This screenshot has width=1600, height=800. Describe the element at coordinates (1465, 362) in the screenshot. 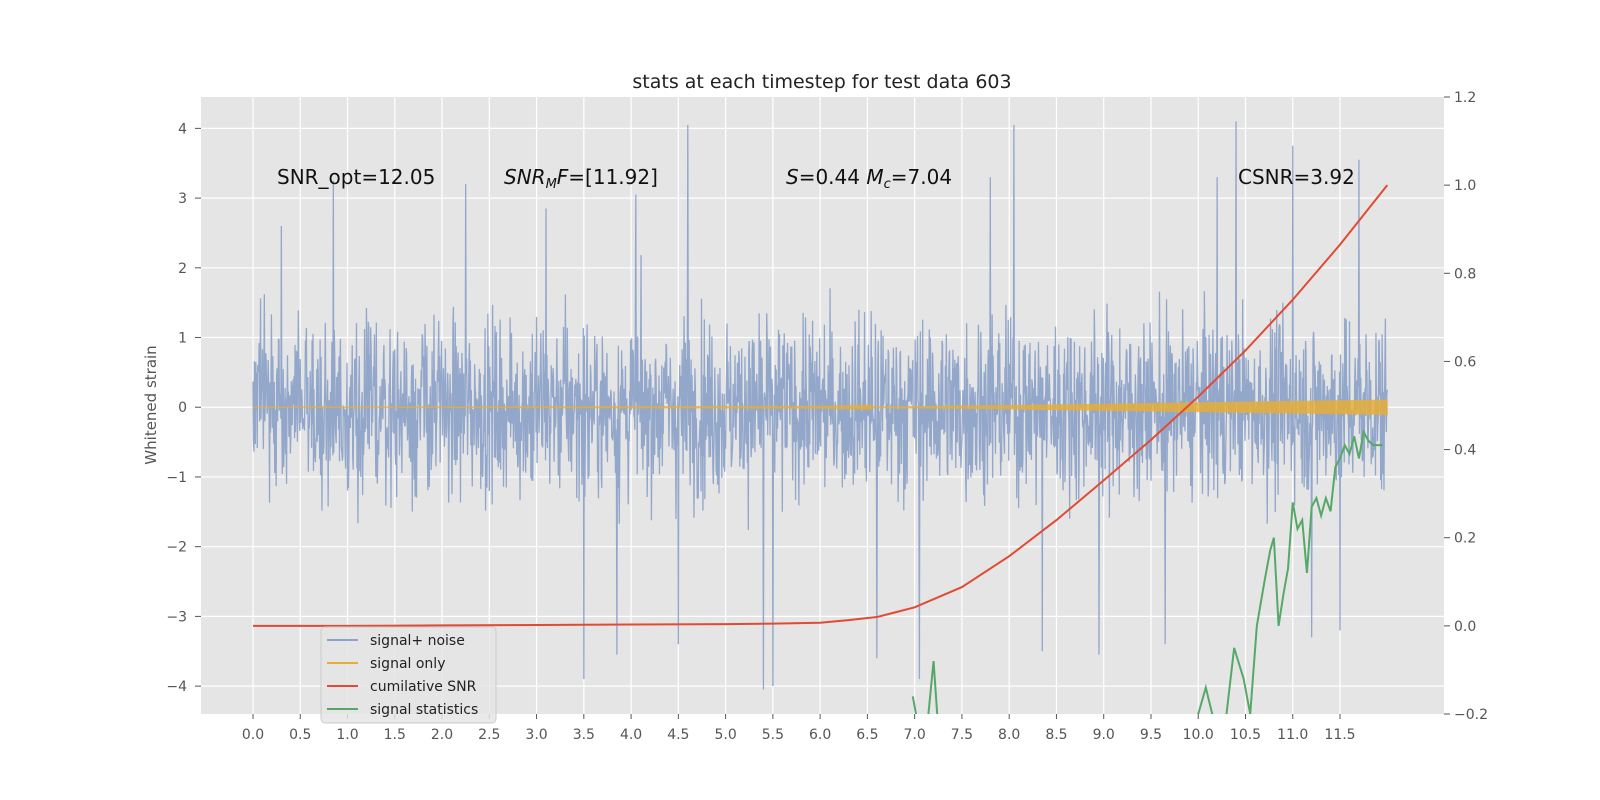

I see `y2-tick-label-3: 0.6` at that location.